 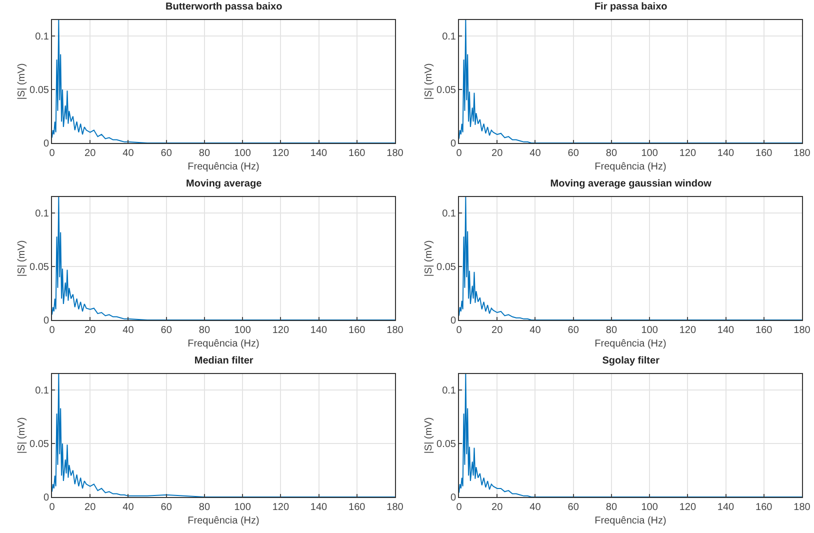 What do you see at coordinates (224, 184) in the screenshot?
I see `chart-title: Moving average` at bounding box center [224, 184].